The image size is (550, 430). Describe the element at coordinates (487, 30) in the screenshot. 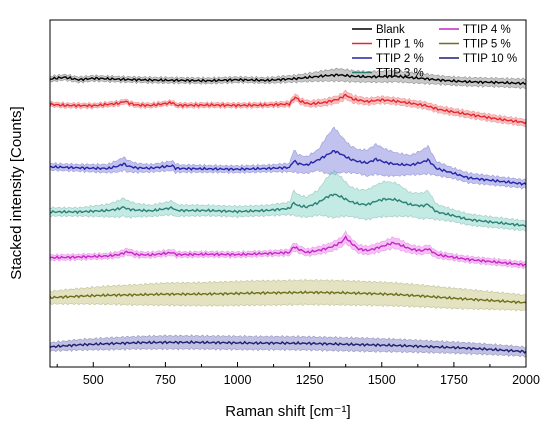

I see `legend-label: TTIP 4 %` at that location.